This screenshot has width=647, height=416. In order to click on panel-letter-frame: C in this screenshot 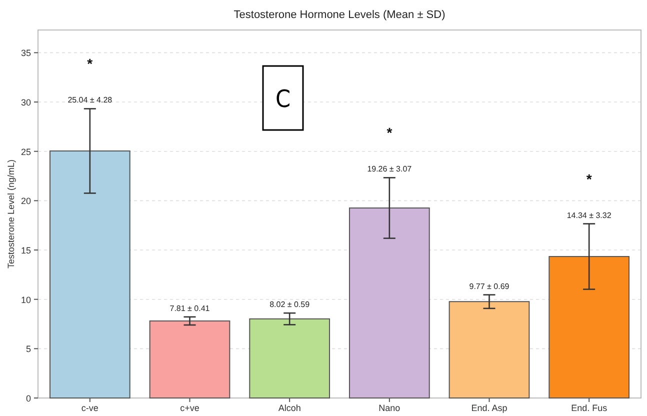, I will do `click(283, 98)`.